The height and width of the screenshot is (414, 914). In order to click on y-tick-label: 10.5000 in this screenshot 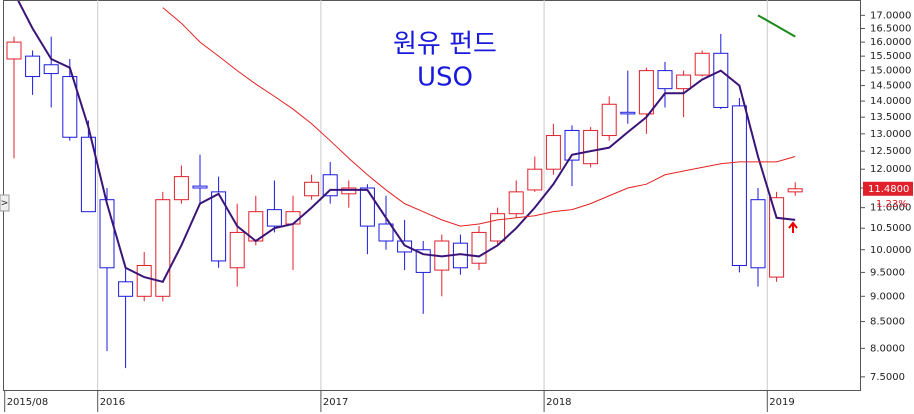, I will do `click(890, 228)`.